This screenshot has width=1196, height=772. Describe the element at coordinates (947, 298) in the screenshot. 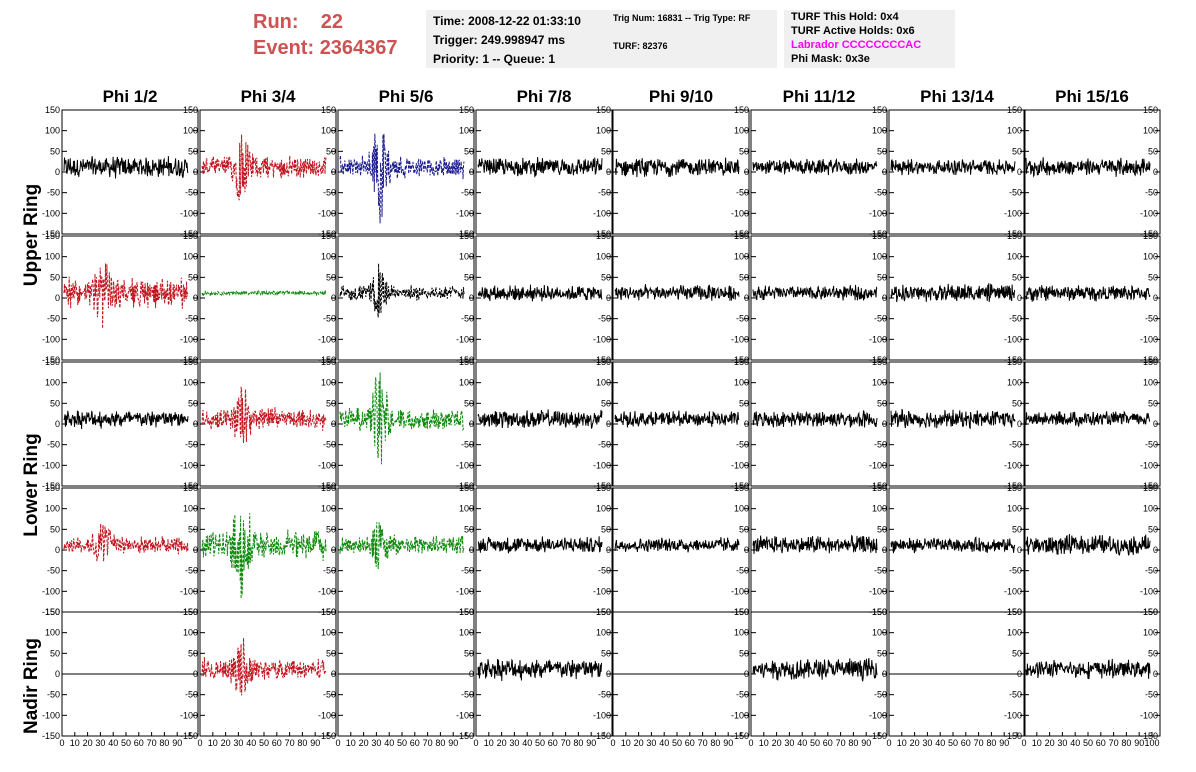

I see `panel-r2-c7: 150 100 50 0 -50 -100 -150` at that location.